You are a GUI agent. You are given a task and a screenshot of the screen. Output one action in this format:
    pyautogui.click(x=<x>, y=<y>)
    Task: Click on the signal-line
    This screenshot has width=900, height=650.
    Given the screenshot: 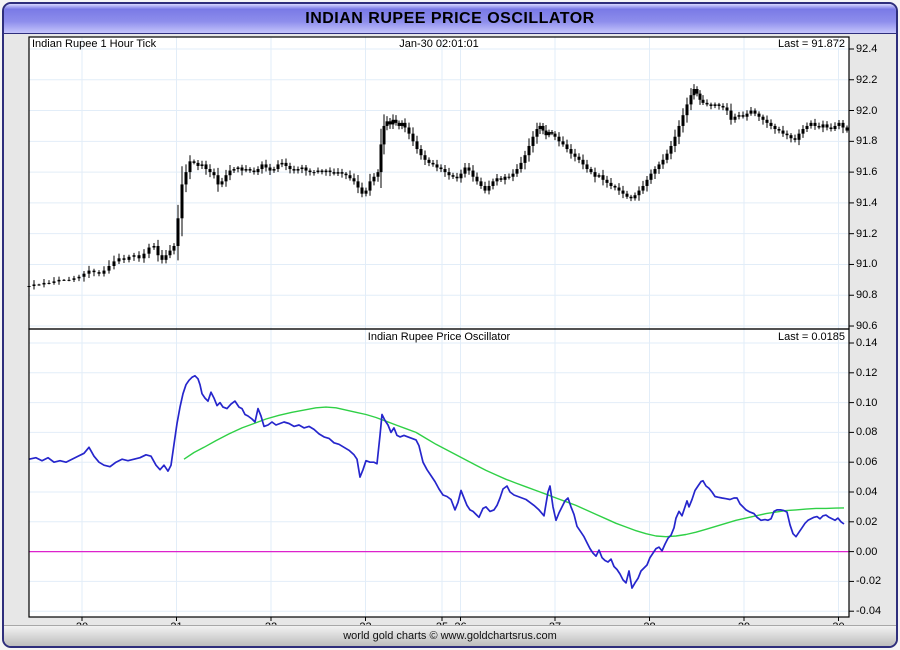 What is the action you would take?
    pyautogui.click(x=514, y=472)
    